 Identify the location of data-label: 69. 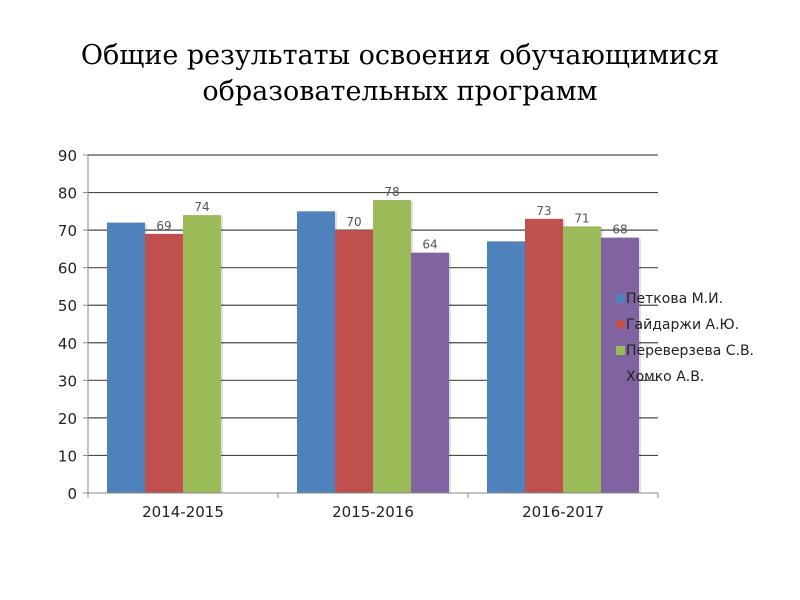
(163, 226).